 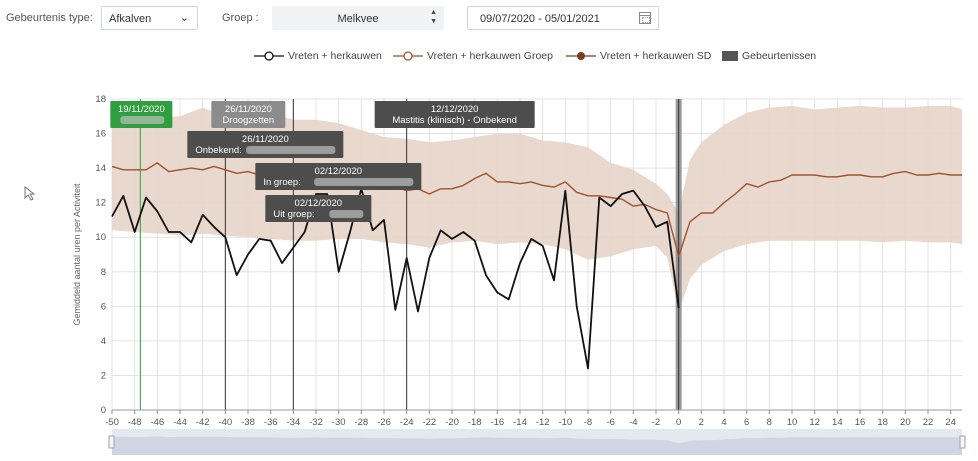 I want to click on x-tick-label: 8, so click(x=769, y=422).